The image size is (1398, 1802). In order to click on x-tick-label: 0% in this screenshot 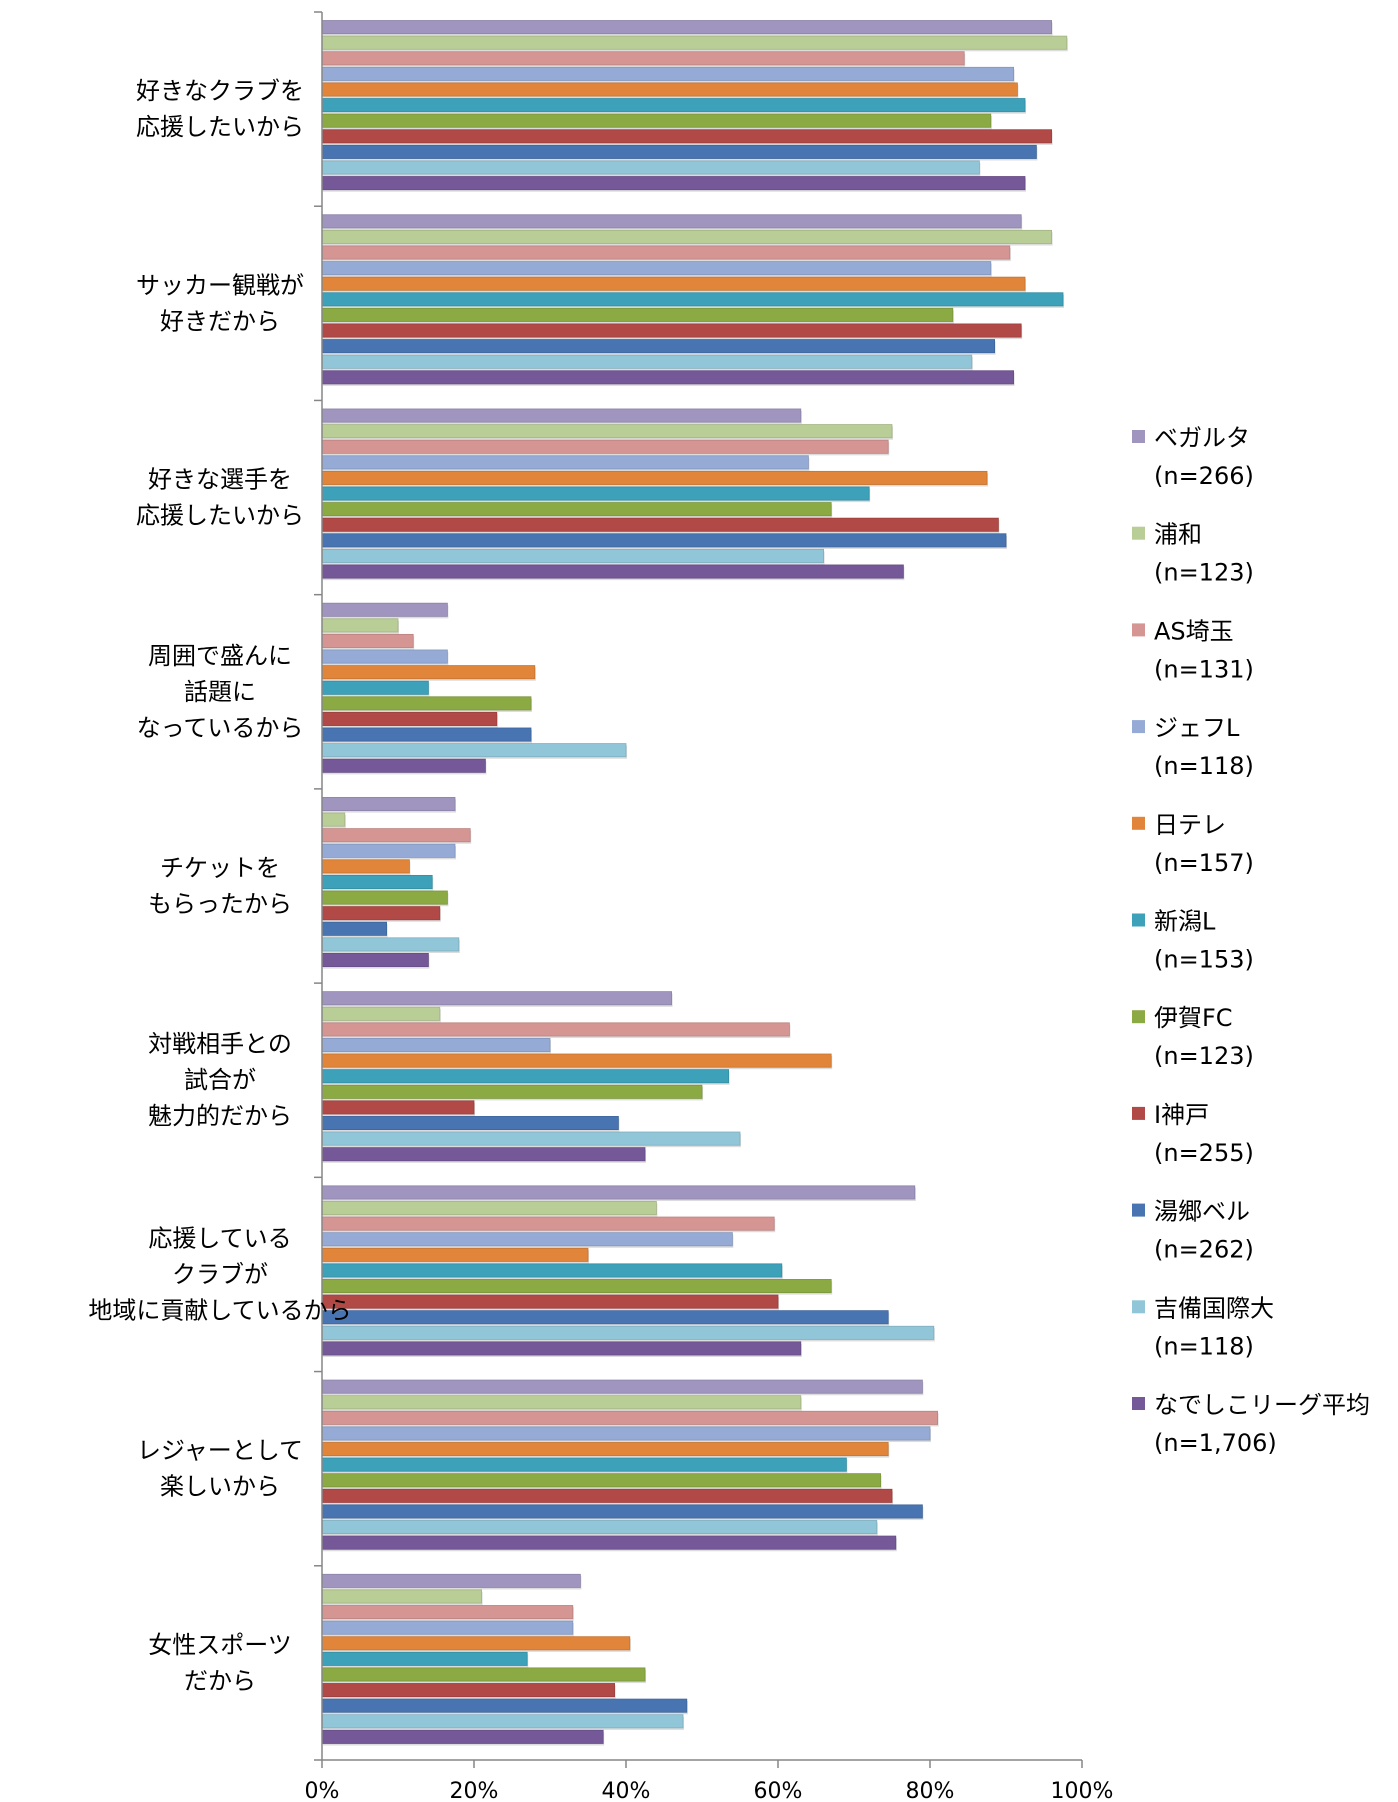, I will do `click(322, 1790)`.